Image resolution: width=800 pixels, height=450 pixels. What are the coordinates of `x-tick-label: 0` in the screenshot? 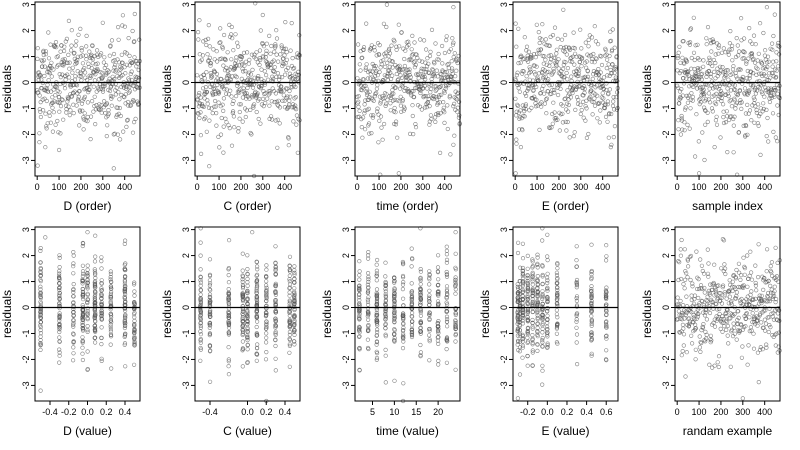 It's located at (677, 187).